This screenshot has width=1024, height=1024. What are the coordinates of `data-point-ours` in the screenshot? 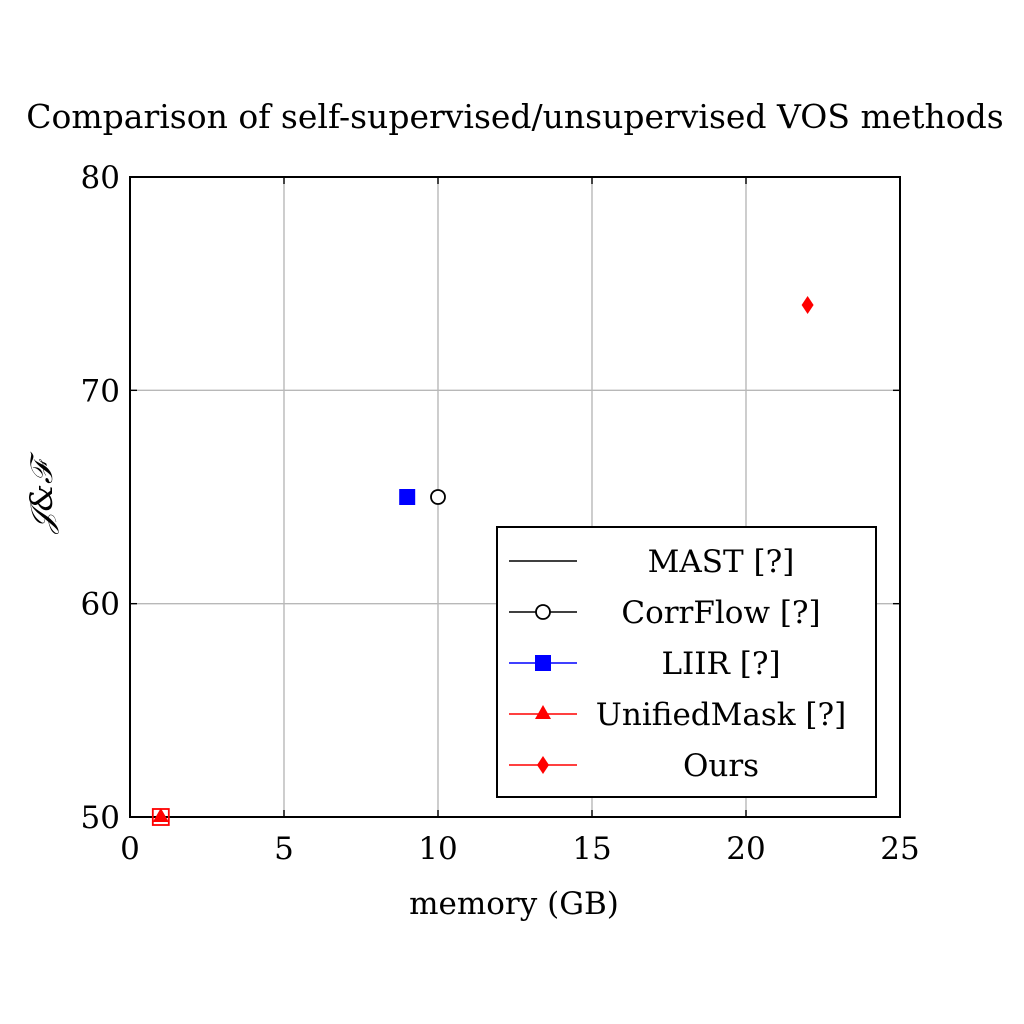 It's located at (807, 305).